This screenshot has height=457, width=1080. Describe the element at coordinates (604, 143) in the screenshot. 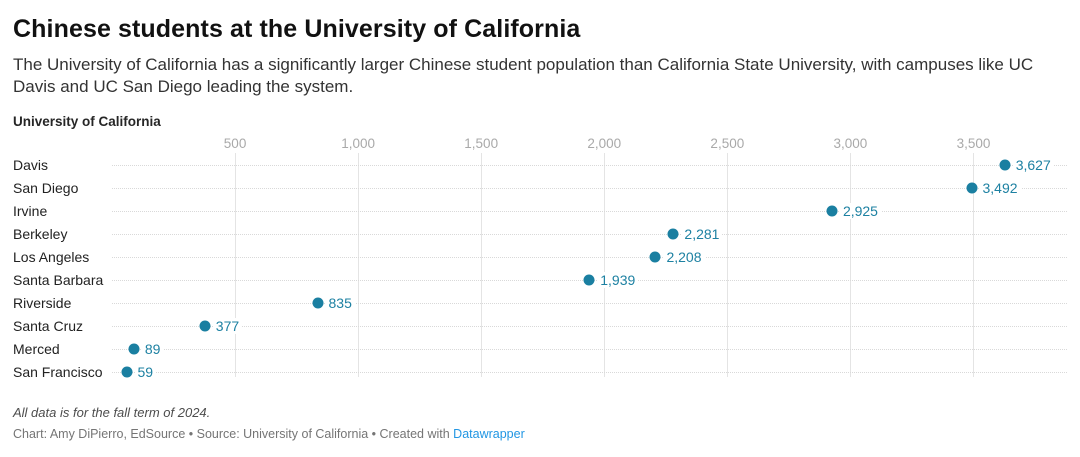

I see `x-tick-label: 2,000` at that location.